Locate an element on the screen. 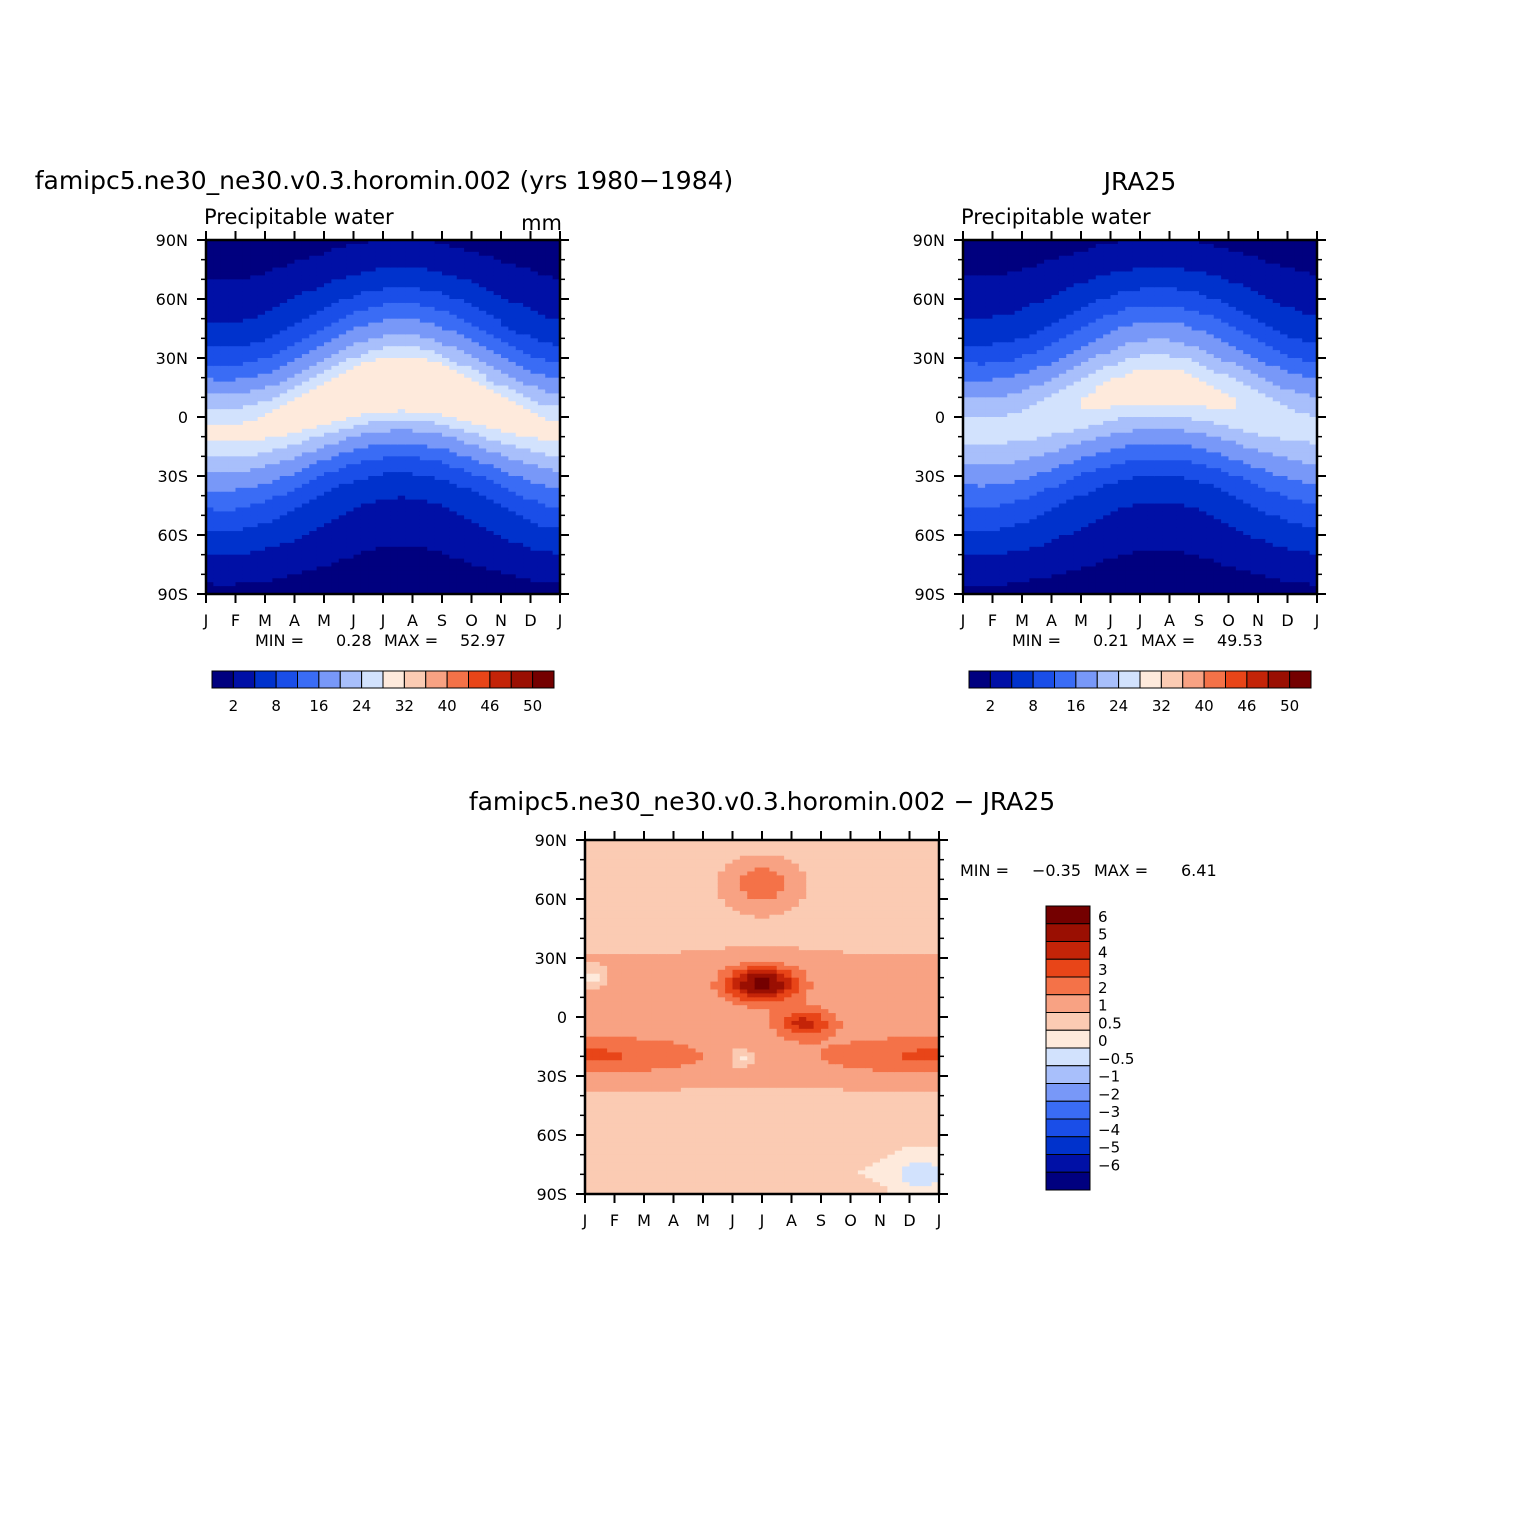 The image size is (1524, 1524). colorbar-label: 50 is located at coordinates (532, 706).